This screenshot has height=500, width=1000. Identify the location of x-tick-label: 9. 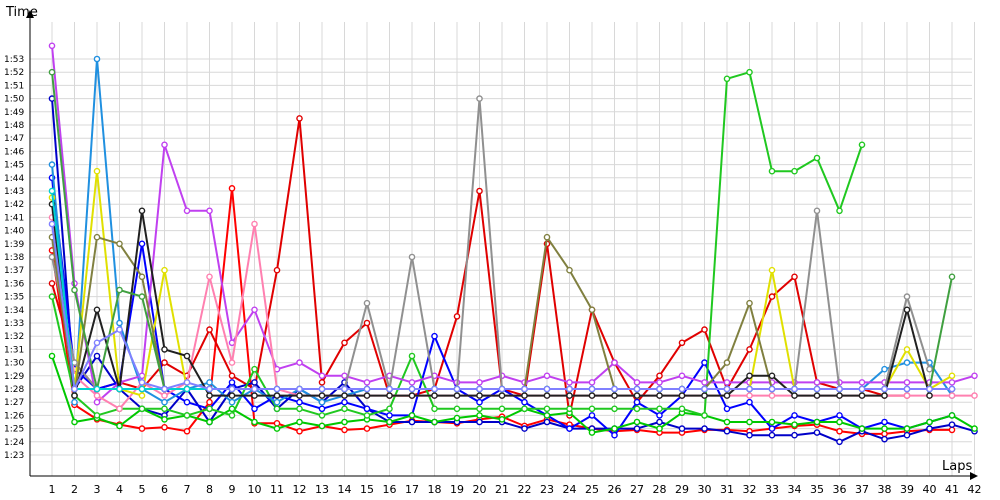
(232, 489).